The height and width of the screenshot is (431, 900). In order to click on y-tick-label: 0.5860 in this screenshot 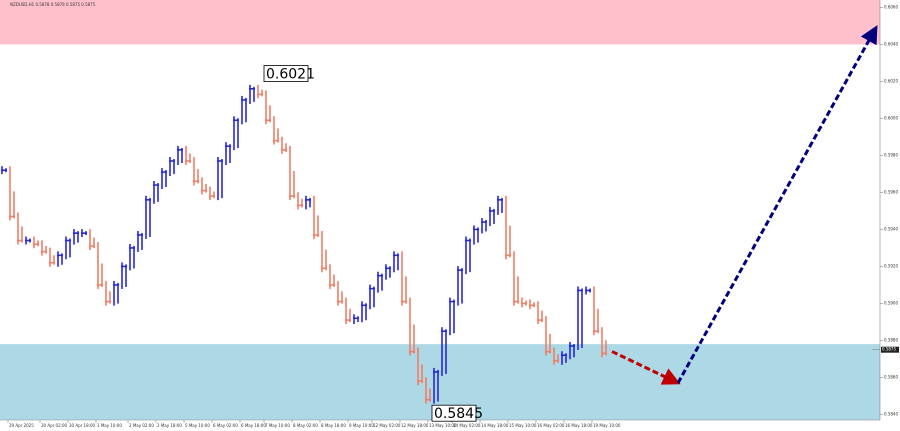, I will do `click(891, 376)`.